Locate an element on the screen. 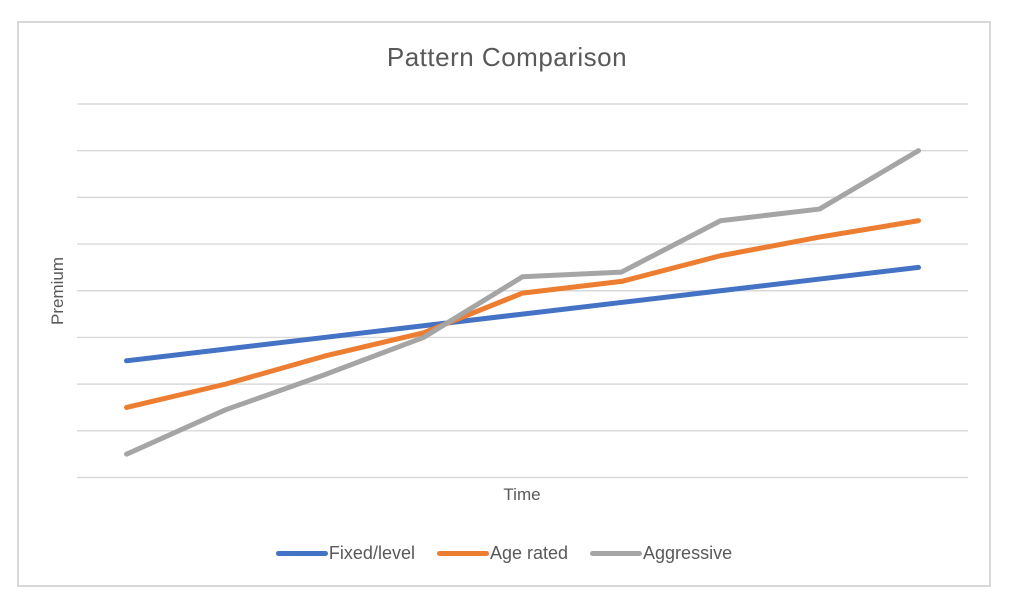 The height and width of the screenshot is (607, 1014). legend-item-aggressive: Aggressive is located at coordinates (661, 553).